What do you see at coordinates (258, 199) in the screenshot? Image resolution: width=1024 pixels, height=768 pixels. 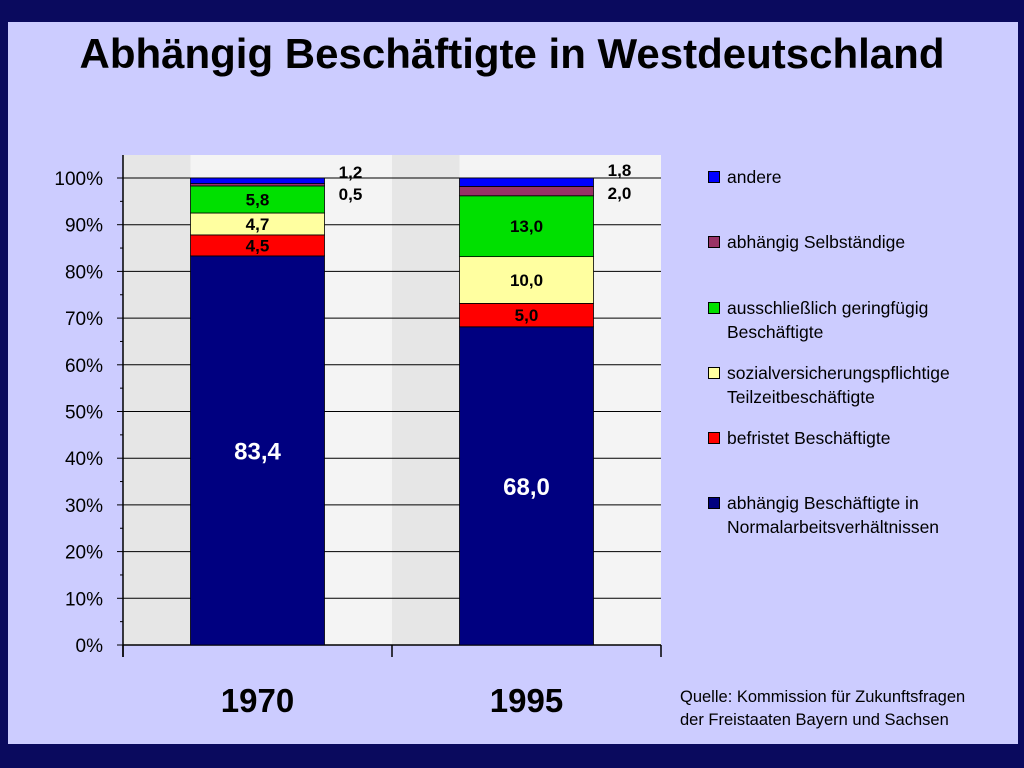 I see `data-label: 5,8` at bounding box center [258, 199].